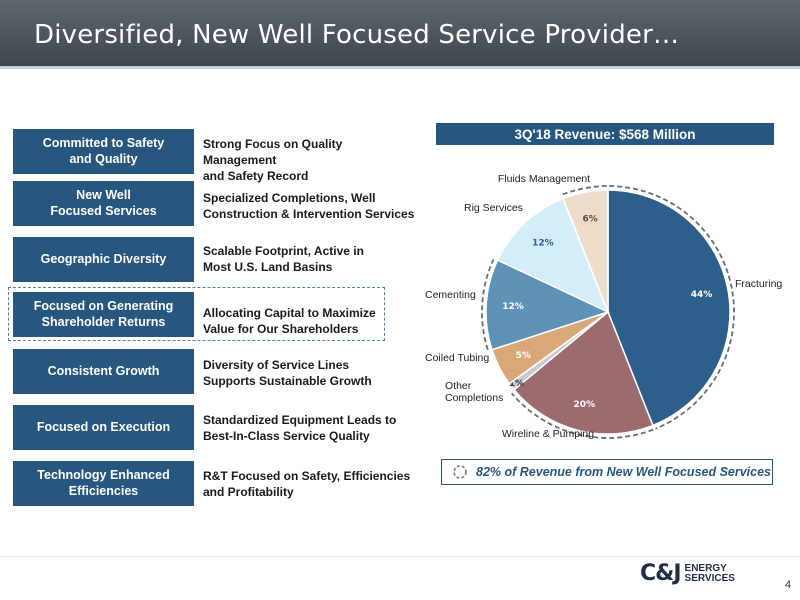 The image size is (800, 600). Describe the element at coordinates (460, 472) in the screenshot. I see `dashed-circle-icon` at that location.